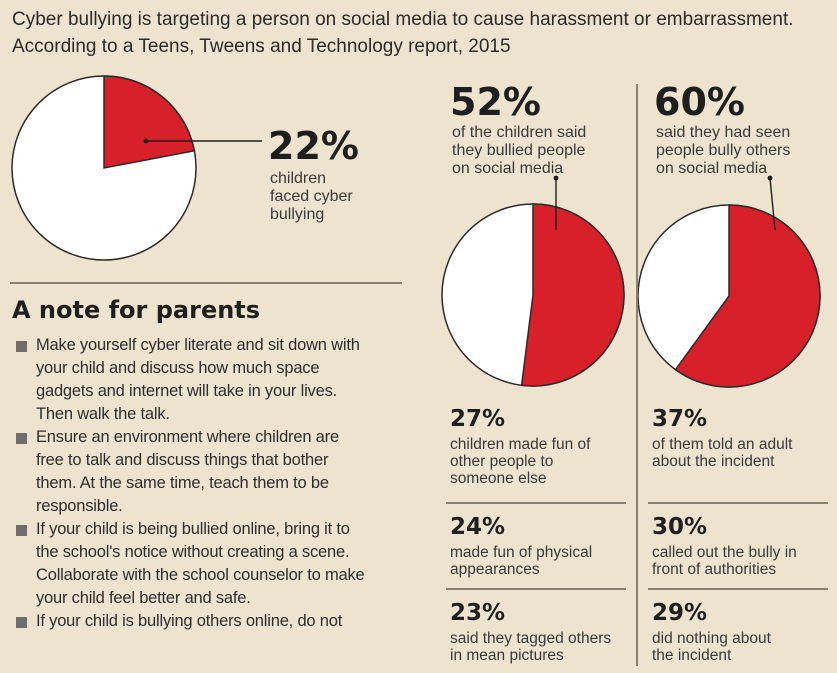 This screenshot has width=837, height=673. Describe the element at coordinates (136, 310) in the screenshot. I see `parents-heading: A note for parents` at that location.